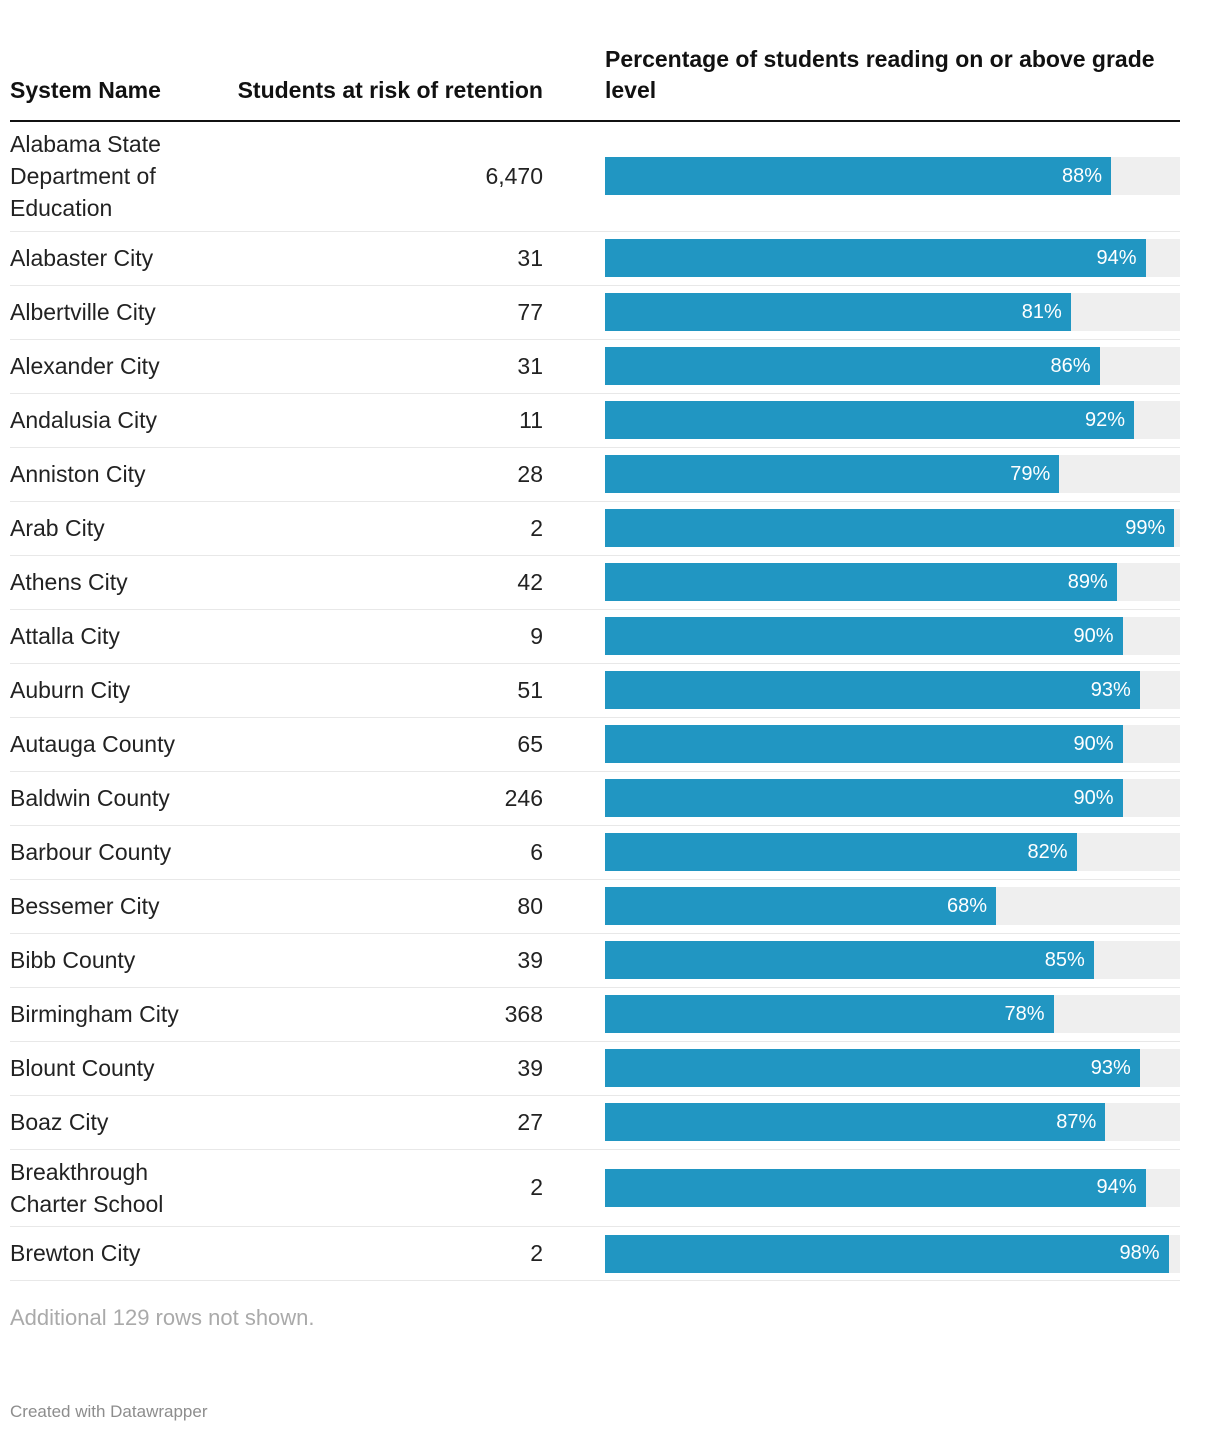  Describe the element at coordinates (83, 312) in the screenshot. I see `system-name-cell: Albertville City` at that location.